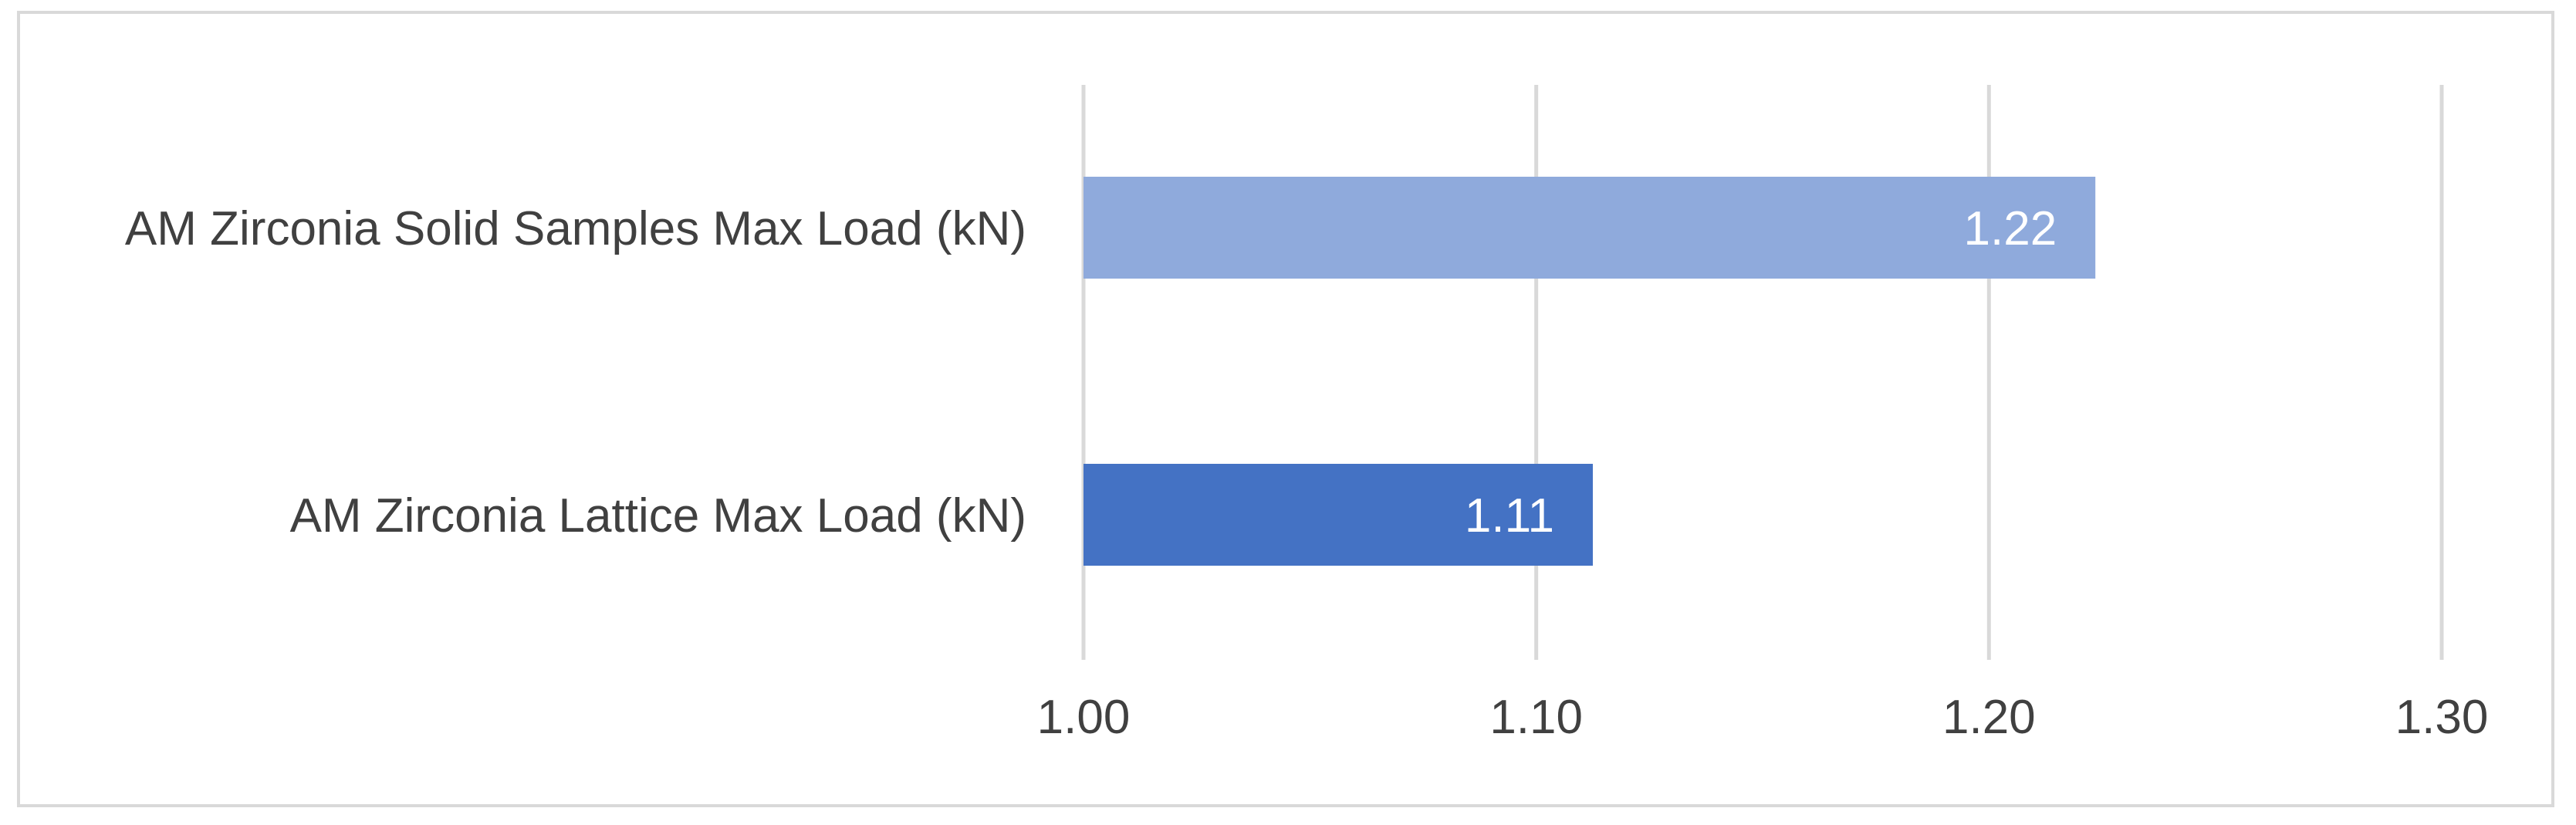  What do you see at coordinates (1536, 717) in the screenshot?
I see `x-tick-label: 1.10` at bounding box center [1536, 717].